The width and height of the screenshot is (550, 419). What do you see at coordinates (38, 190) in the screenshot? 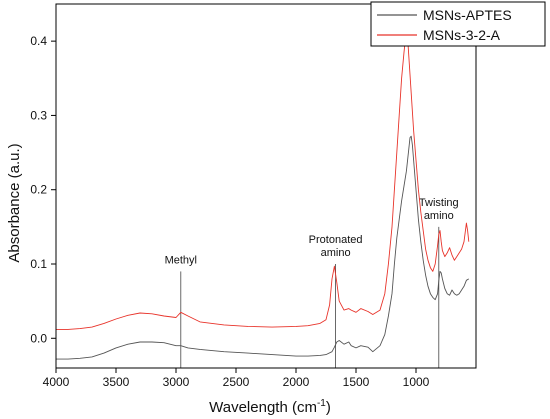
I see `y-tick-label: 0.2` at bounding box center [38, 190].